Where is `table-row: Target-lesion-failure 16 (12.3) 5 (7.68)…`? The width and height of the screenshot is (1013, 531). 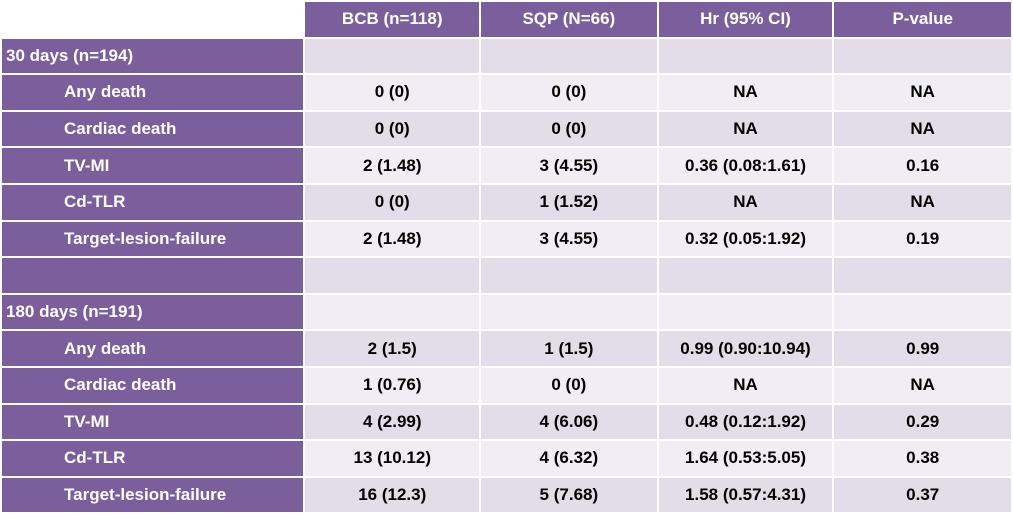 table-row: Target-lesion-failure 16 (12.3) 5 (7.68)… is located at coordinates (506, 495).